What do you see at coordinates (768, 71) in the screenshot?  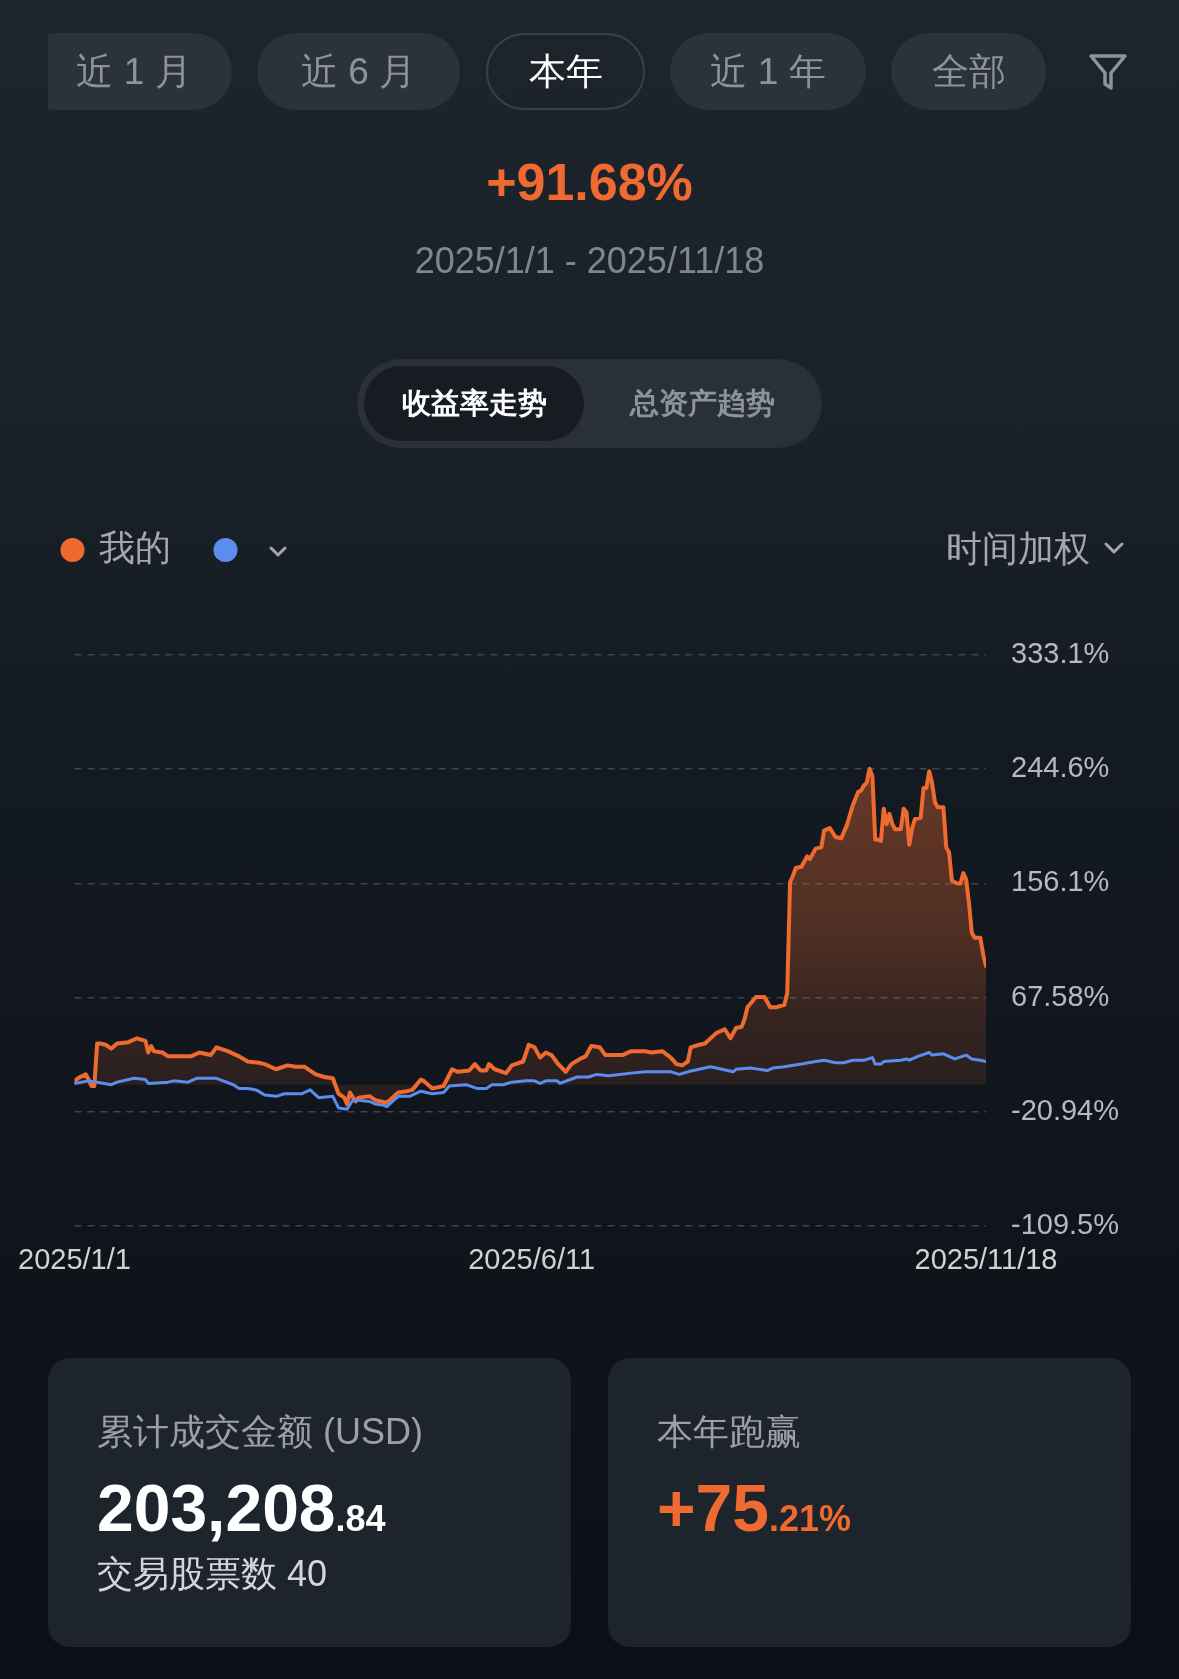 I see `text: 近 1 年` at bounding box center [768, 71].